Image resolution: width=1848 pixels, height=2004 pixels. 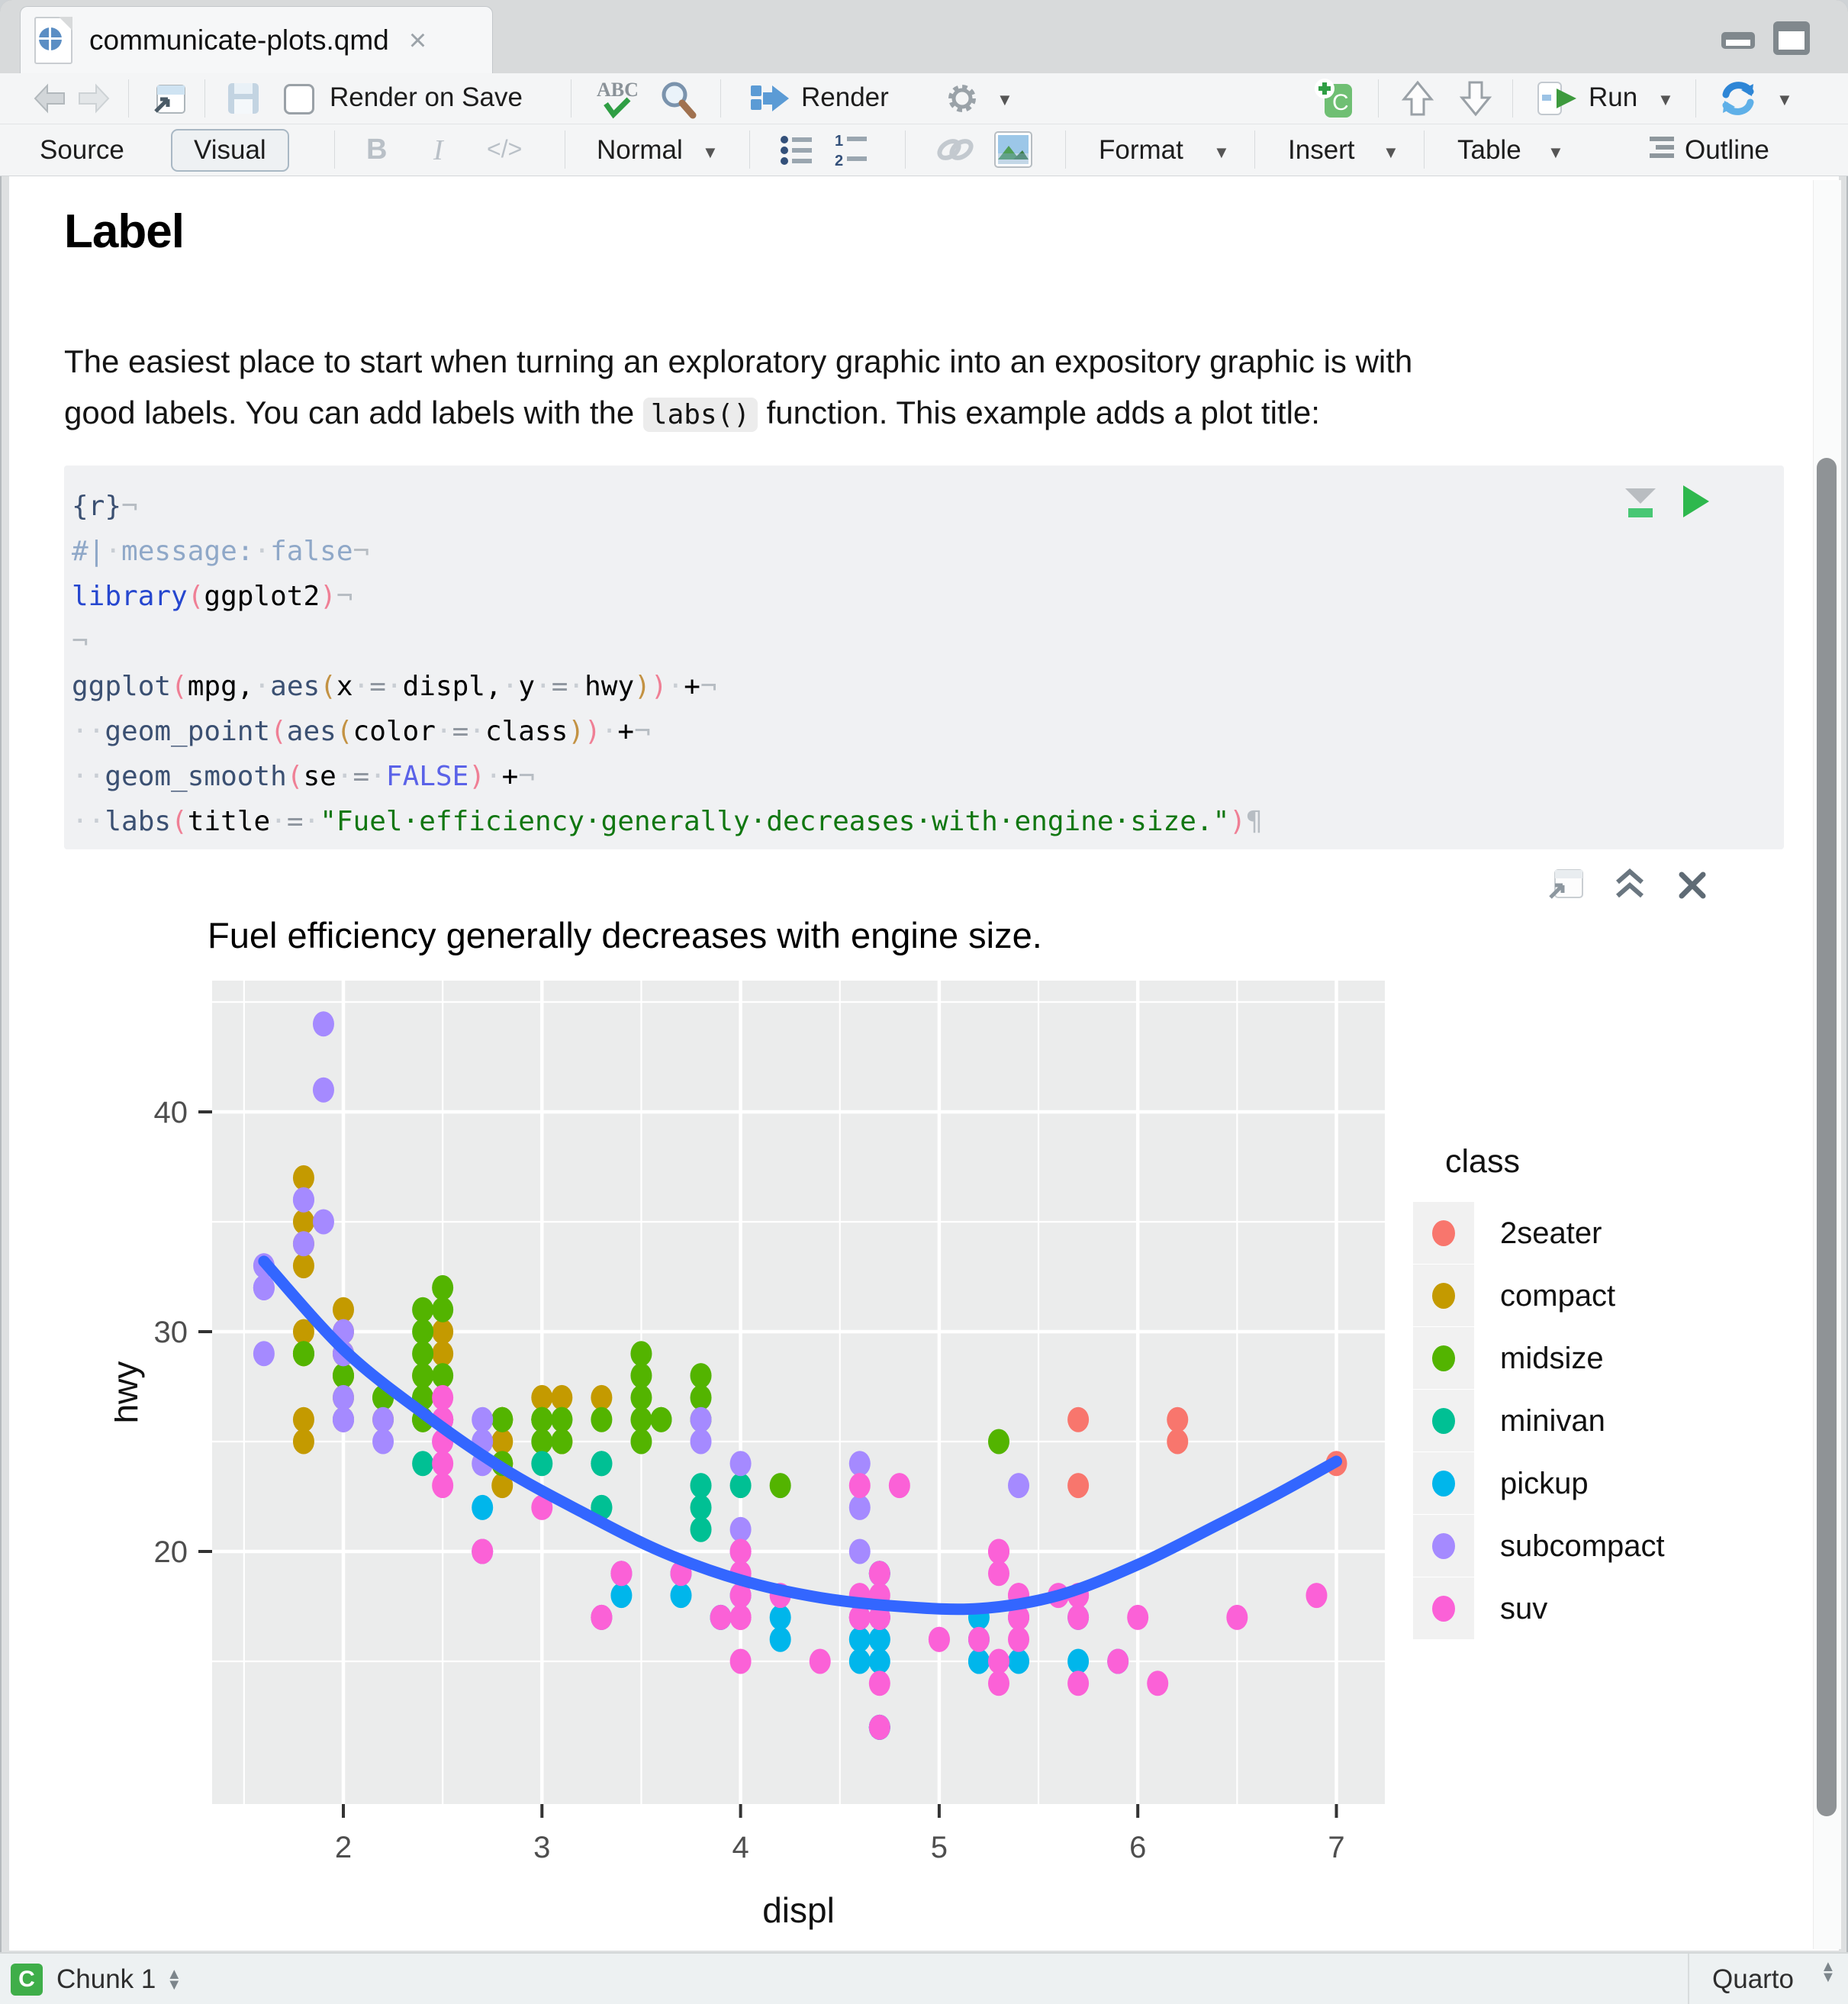 I want to click on smooth-line, so click(x=800, y=1435).